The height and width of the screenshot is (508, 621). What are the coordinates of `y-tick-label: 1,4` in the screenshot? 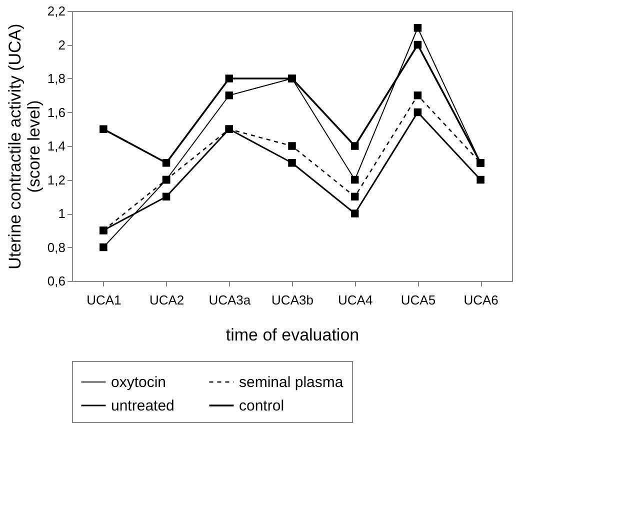 It's located at (56, 146).